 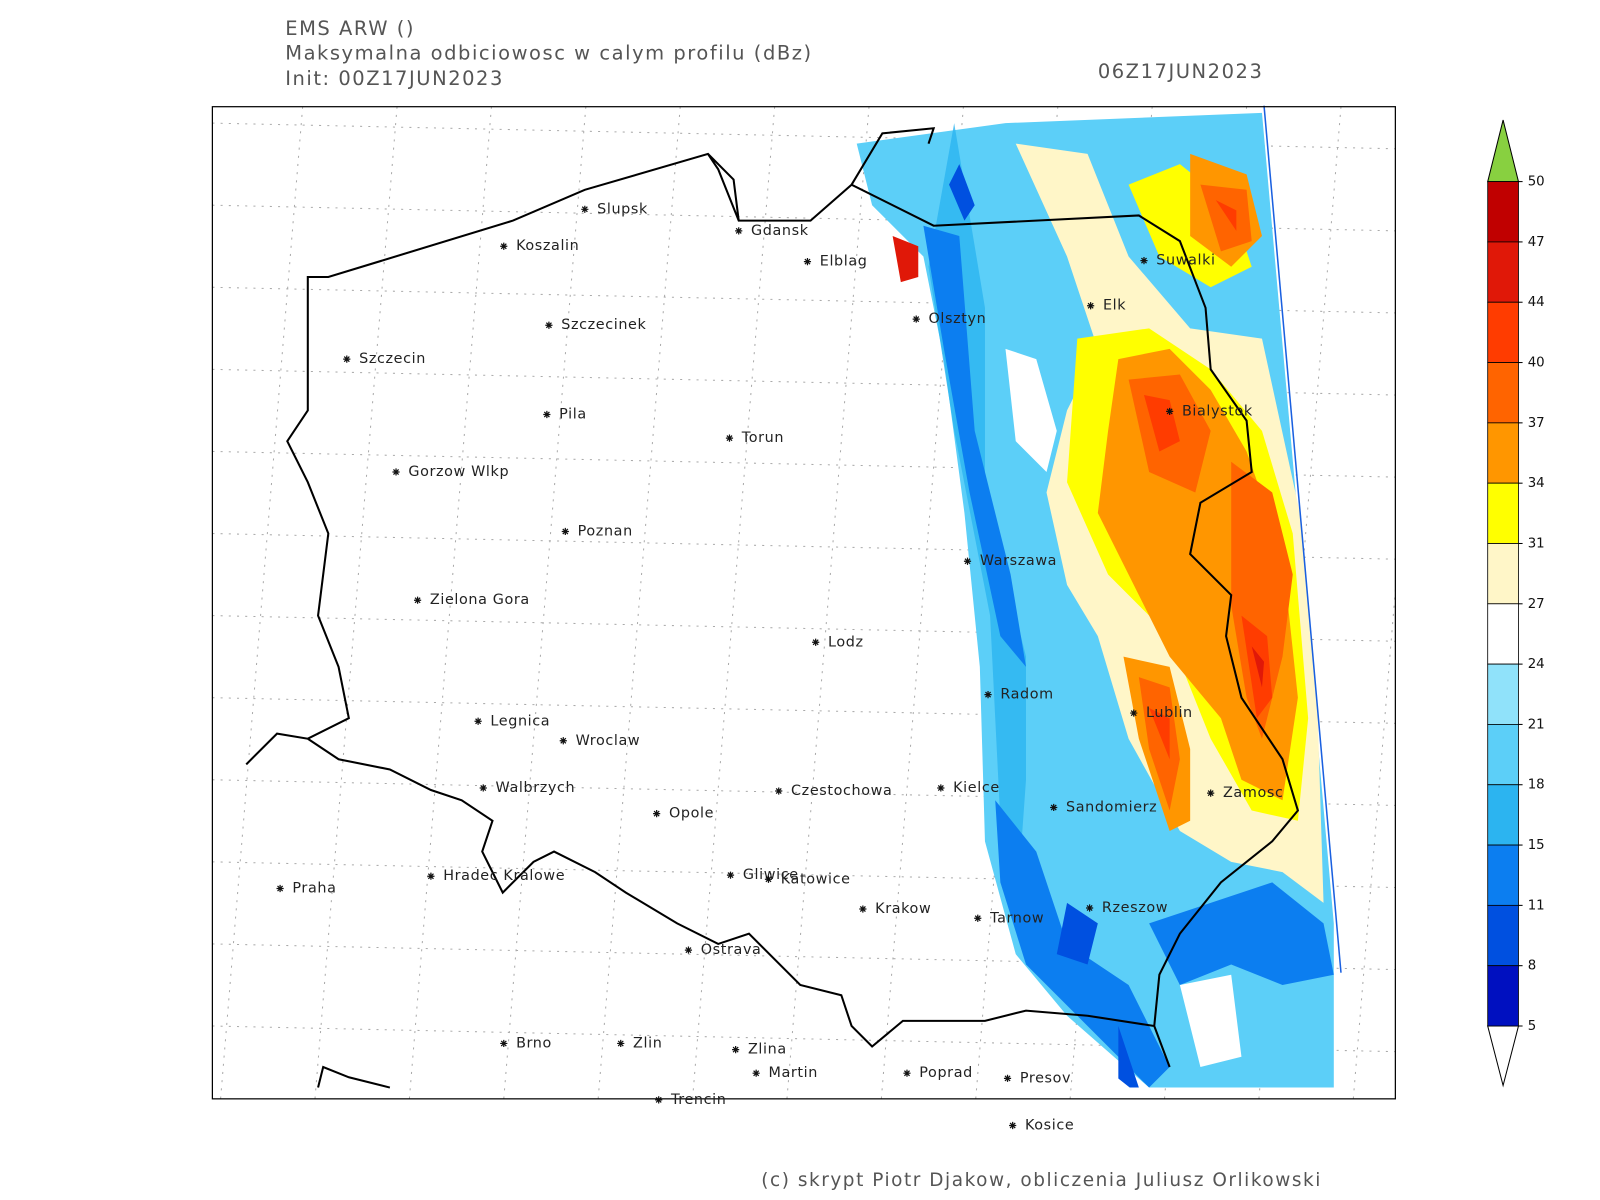 I want to click on valid-time: 06Z17JUN2023, so click(x=1181, y=71).